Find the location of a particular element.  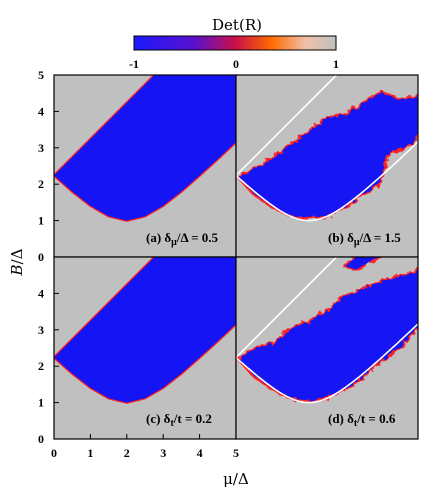

y-tick-label-top: 2 is located at coordinates (41, 184).